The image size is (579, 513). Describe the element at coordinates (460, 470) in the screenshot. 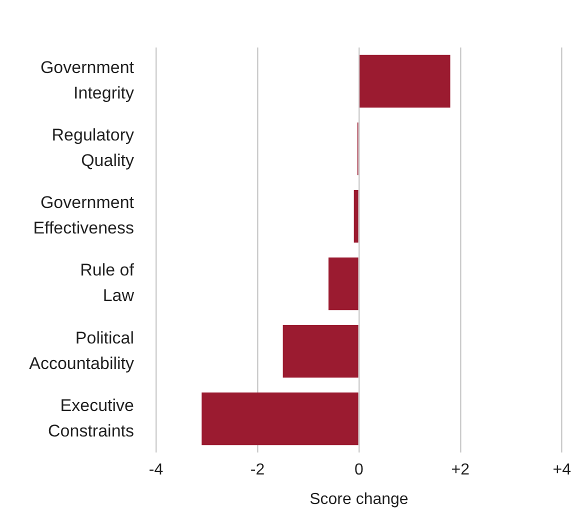

I see `x-tick-label: +2` at that location.